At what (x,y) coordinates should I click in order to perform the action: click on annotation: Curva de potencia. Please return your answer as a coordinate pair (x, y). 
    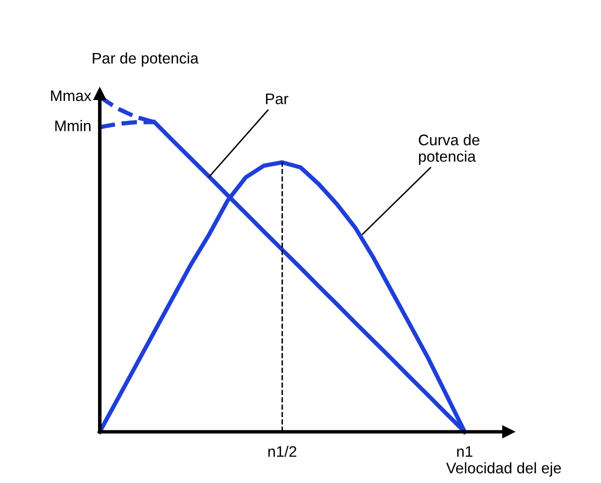
    Looking at the image, I should click on (449, 149).